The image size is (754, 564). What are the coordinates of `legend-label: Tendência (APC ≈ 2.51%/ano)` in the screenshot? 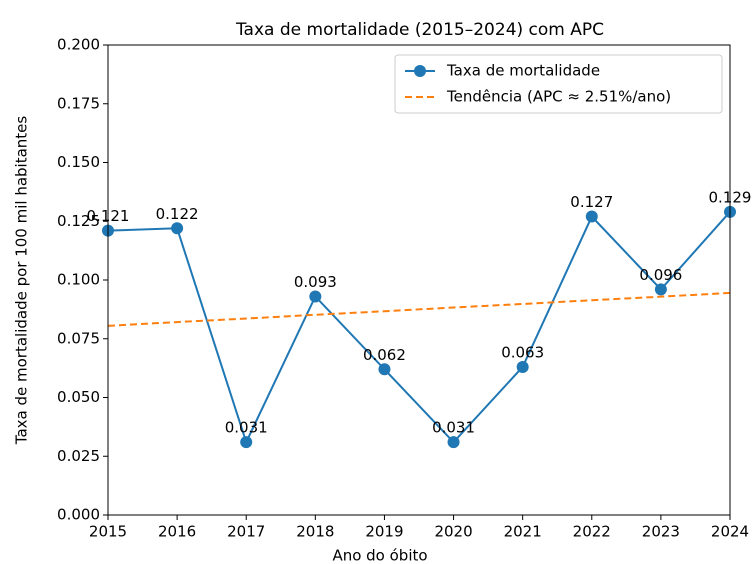 It's located at (558, 97).